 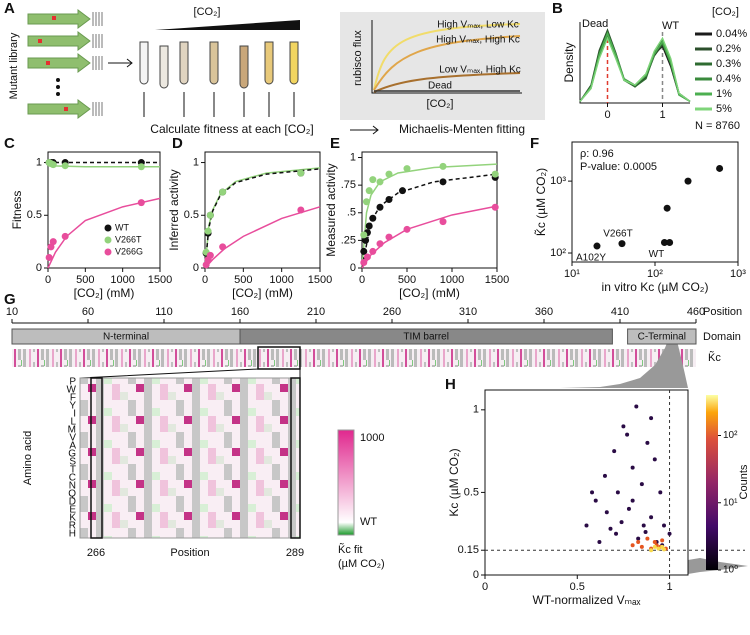 I want to click on panel-label: E, so click(x=335, y=143).